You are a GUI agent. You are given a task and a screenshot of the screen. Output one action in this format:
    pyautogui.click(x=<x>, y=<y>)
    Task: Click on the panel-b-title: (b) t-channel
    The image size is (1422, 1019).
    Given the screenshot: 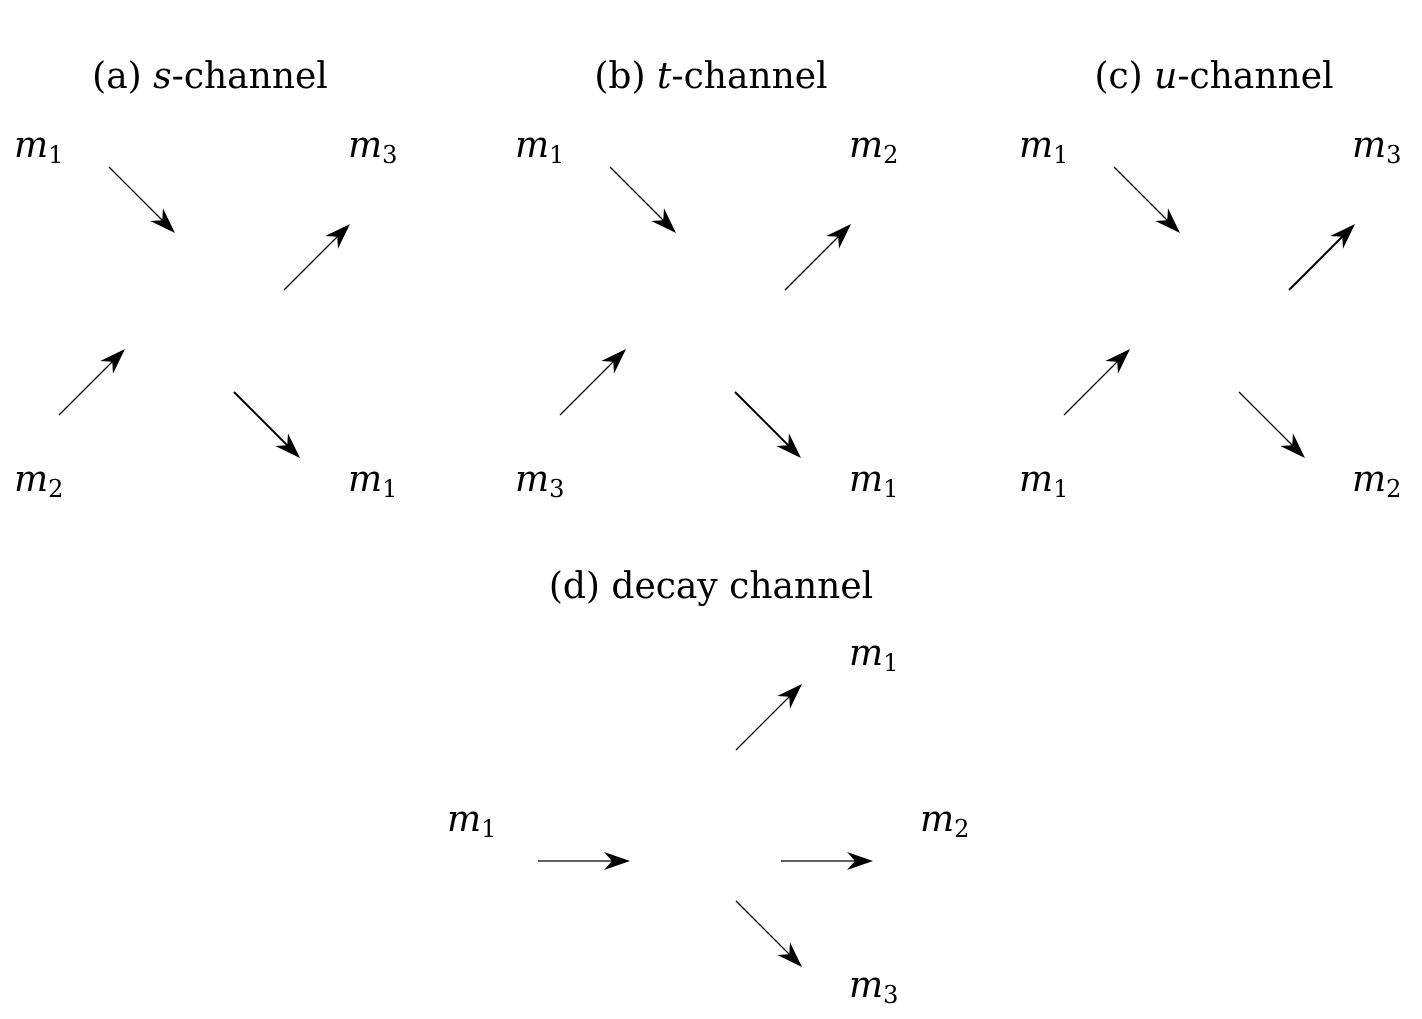 What is the action you would take?
    pyautogui.click(x=711, y=76)
    